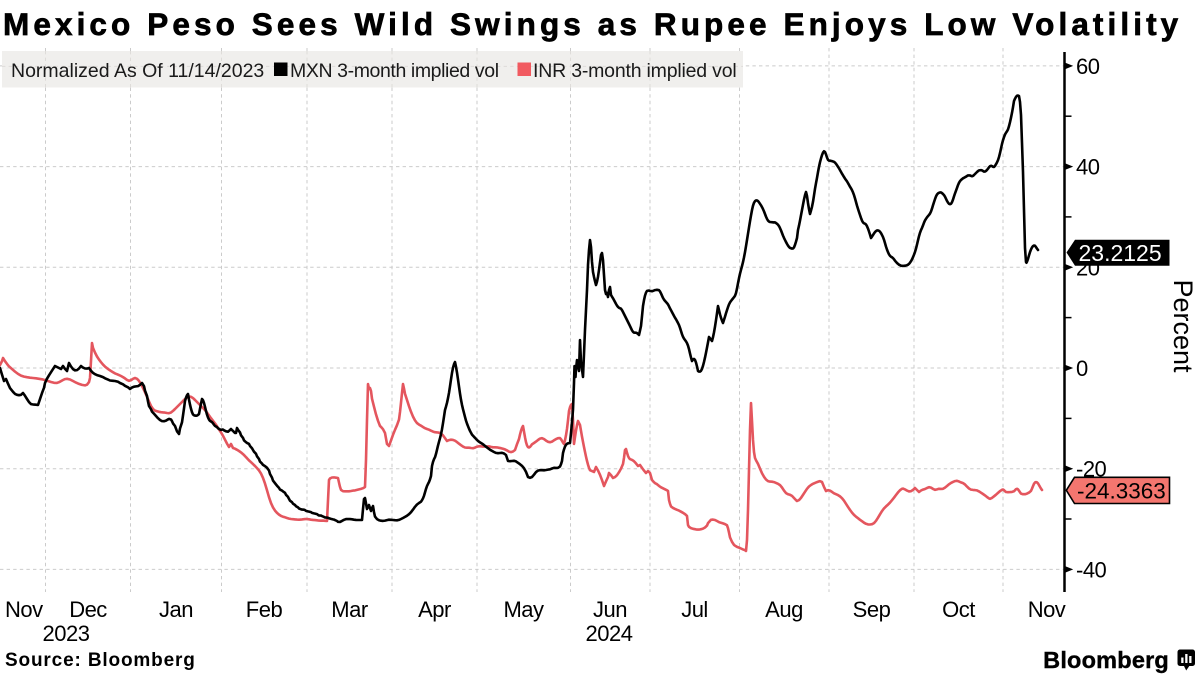  Describe the element at coordinates (784, 609) in the screenshot. I see `svg-text: Aug` at that location.